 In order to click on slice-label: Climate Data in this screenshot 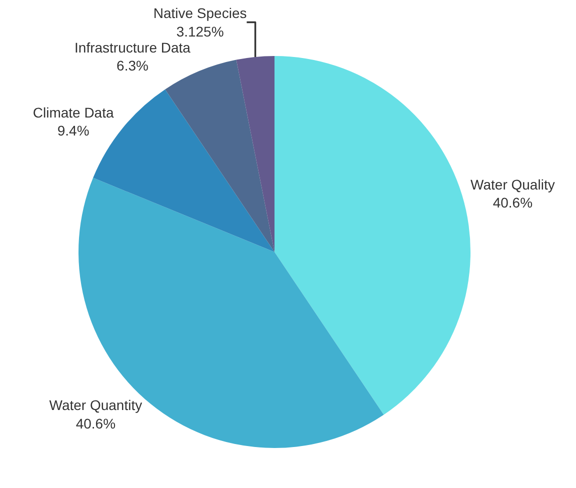, I will do `click(73, 112)`.